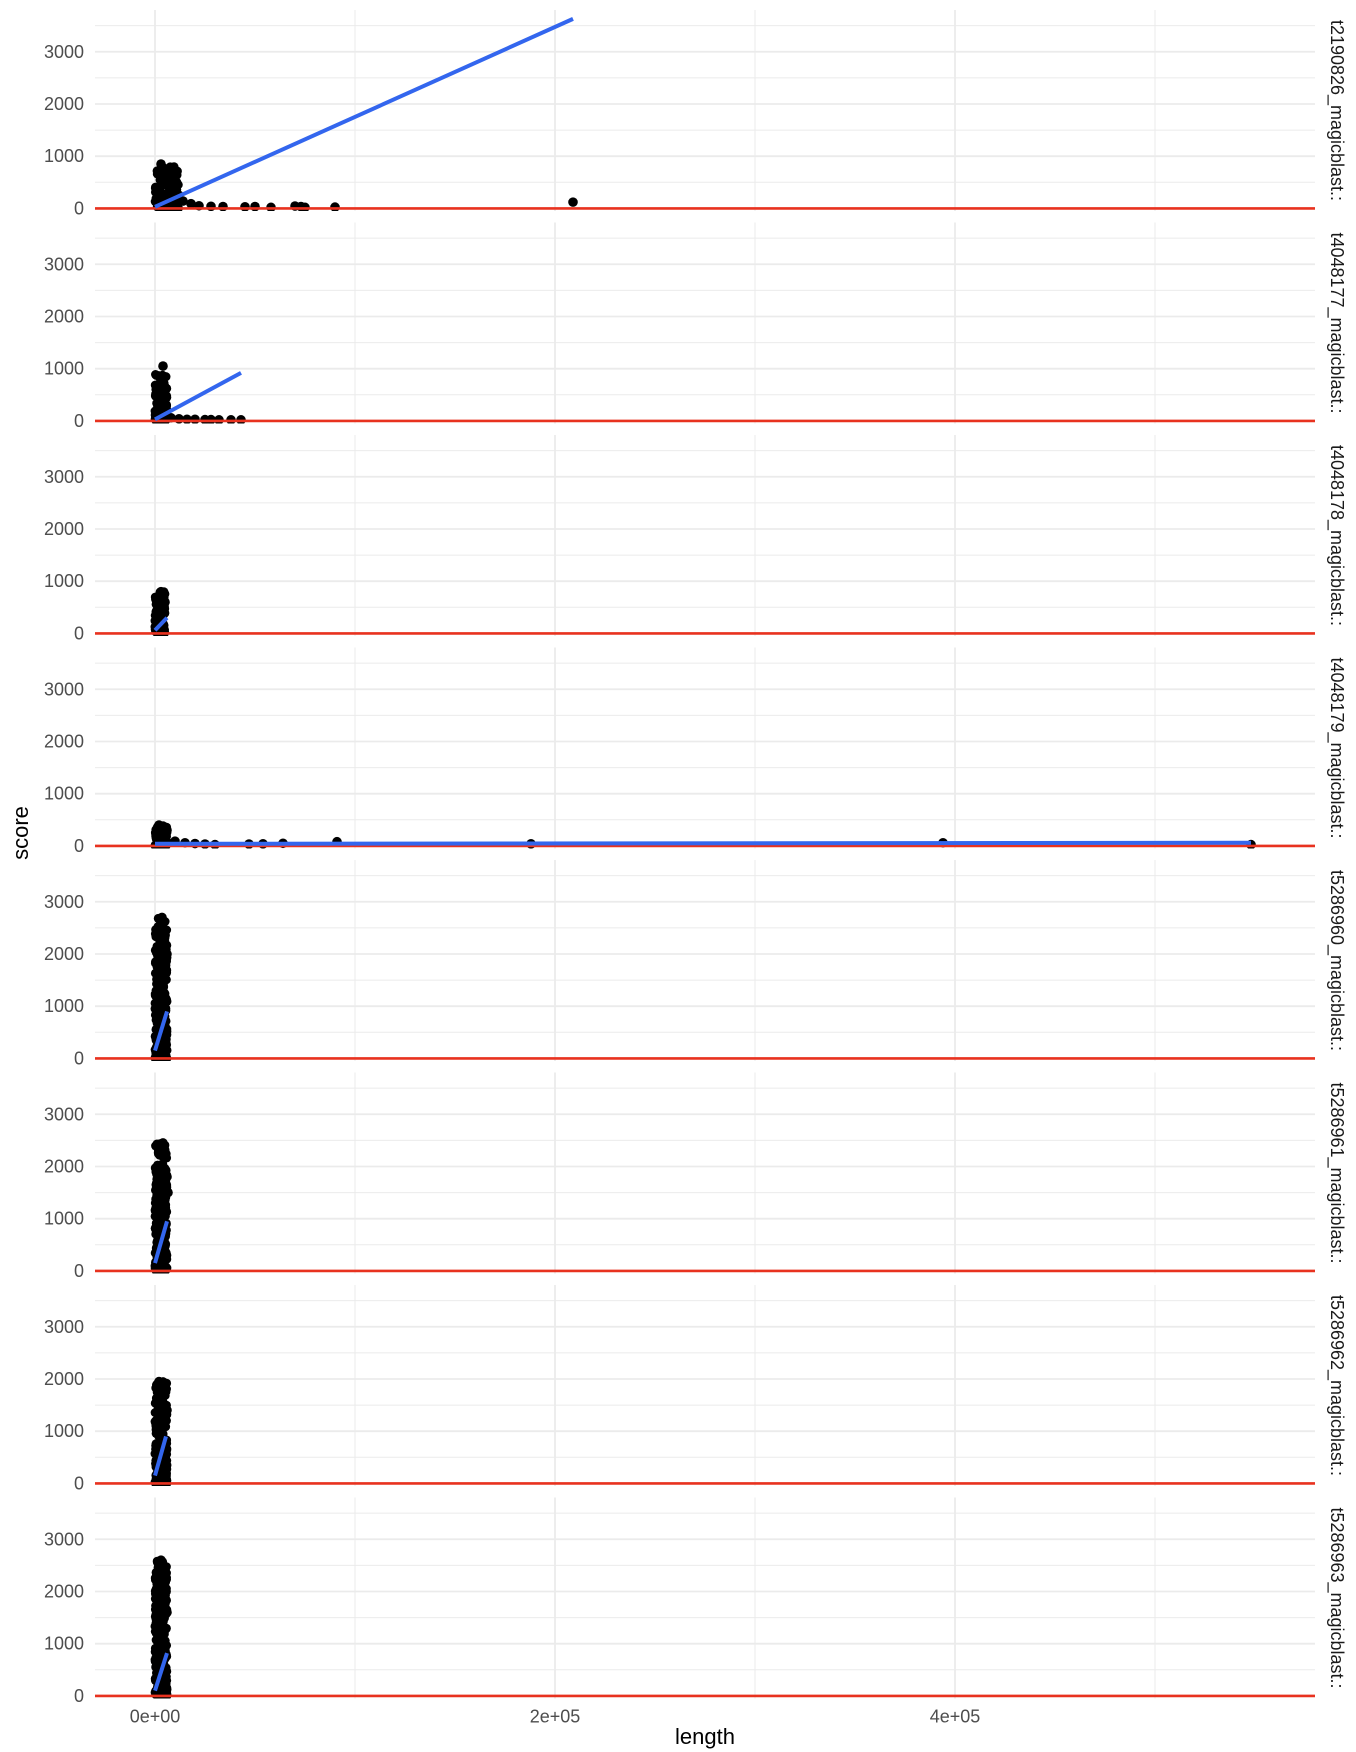 This screenshot has width=1356, height=1752. Describe the element at coordinates (1336, 1385) in the screenshot. I see `panel-strip-label: t5286962_magicblast.:` at that location.